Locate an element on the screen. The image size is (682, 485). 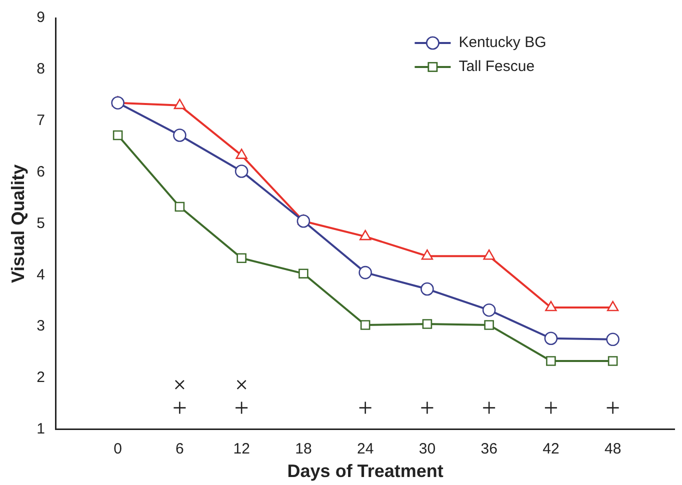
y-tick-label: 9 is located at coordinates (40, 17).